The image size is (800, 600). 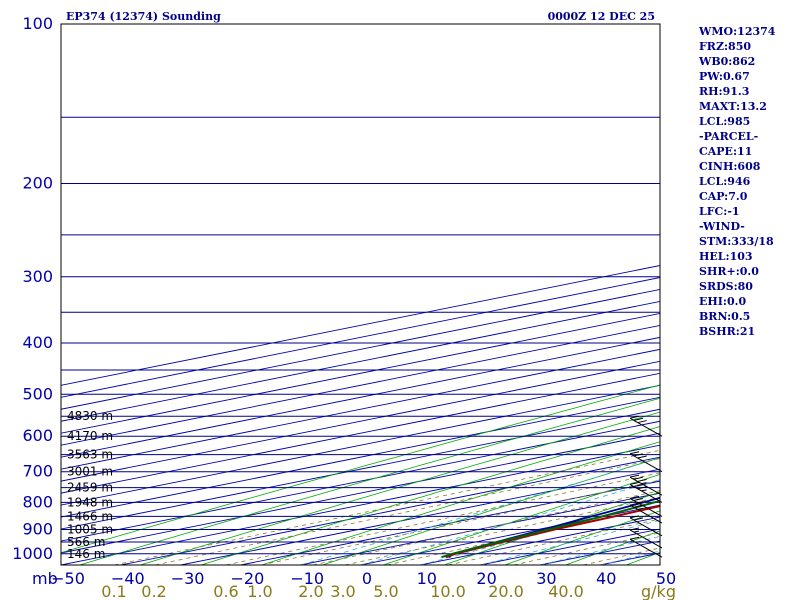 I want to click on temperature-axis-label: −10, so click(x=307, y=578).